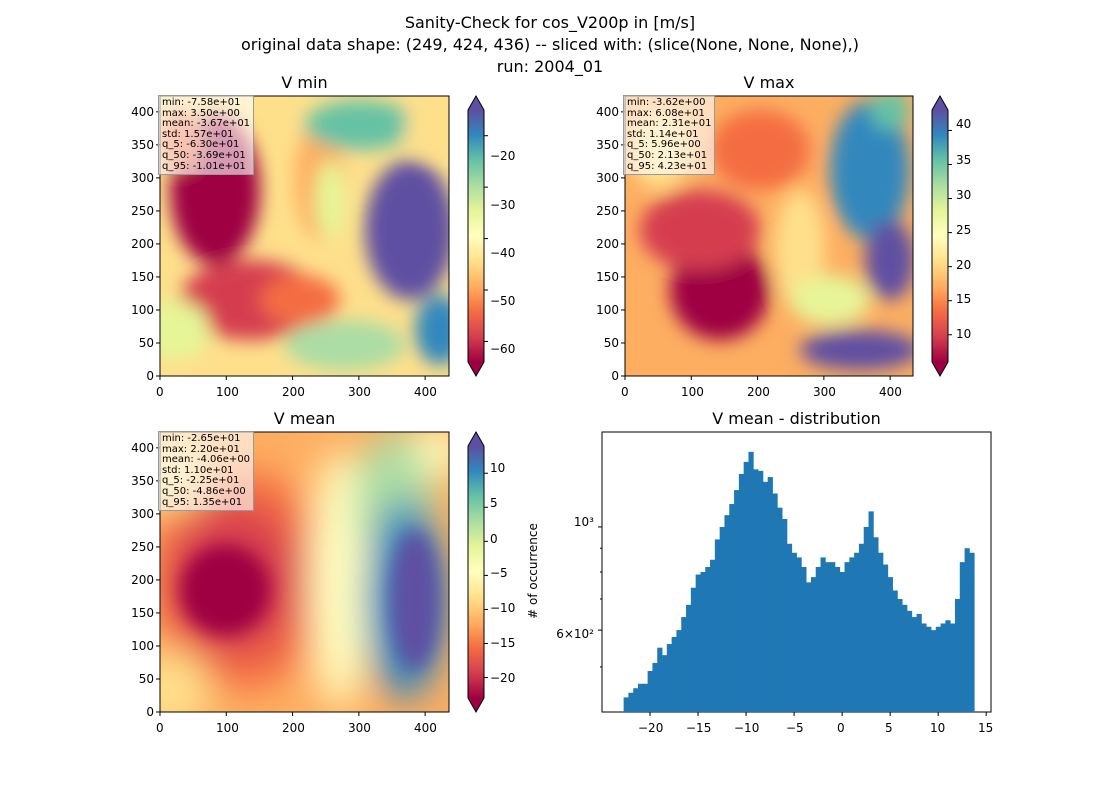  What do you see at coordinates (206, 460) in the screenshot?
I see `stat-line: mean: -4.06e+00` at bounding box center [206, 460].